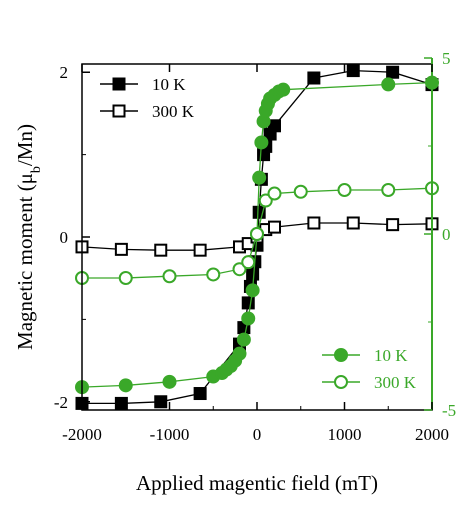 The height and width of the screenshot is (518, 474). What do you see at coordinates (64, 72) in the screenshot?
I see `y-left-tick-label: 2` at bounding box center [64, 72].